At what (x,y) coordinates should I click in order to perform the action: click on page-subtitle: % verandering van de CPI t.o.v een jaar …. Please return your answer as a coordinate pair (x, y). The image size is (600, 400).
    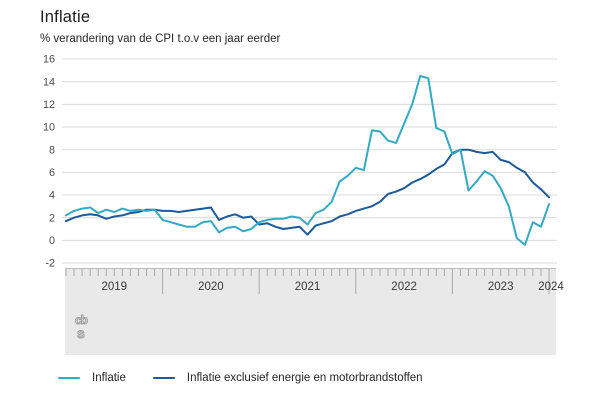
    Looking at the image, I should click on (160, 39).